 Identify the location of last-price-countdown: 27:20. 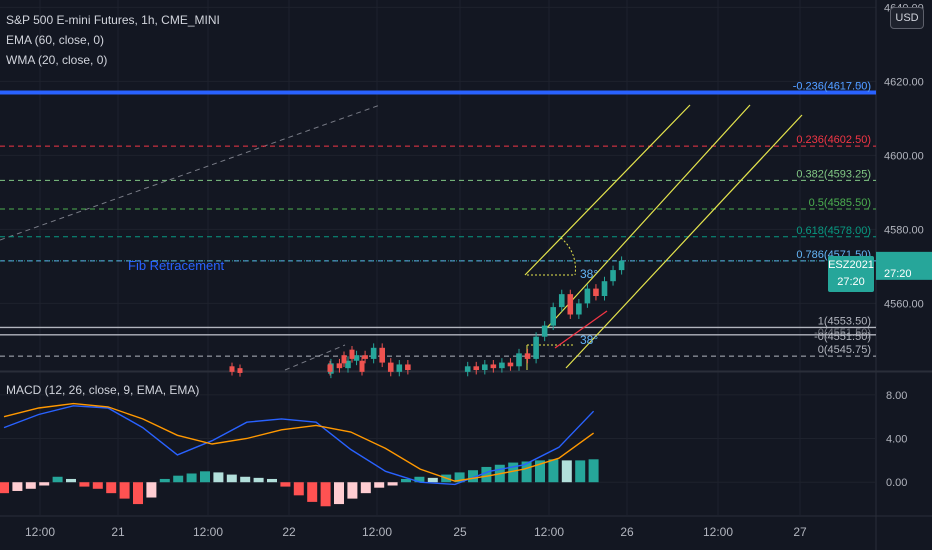
(851, 282).